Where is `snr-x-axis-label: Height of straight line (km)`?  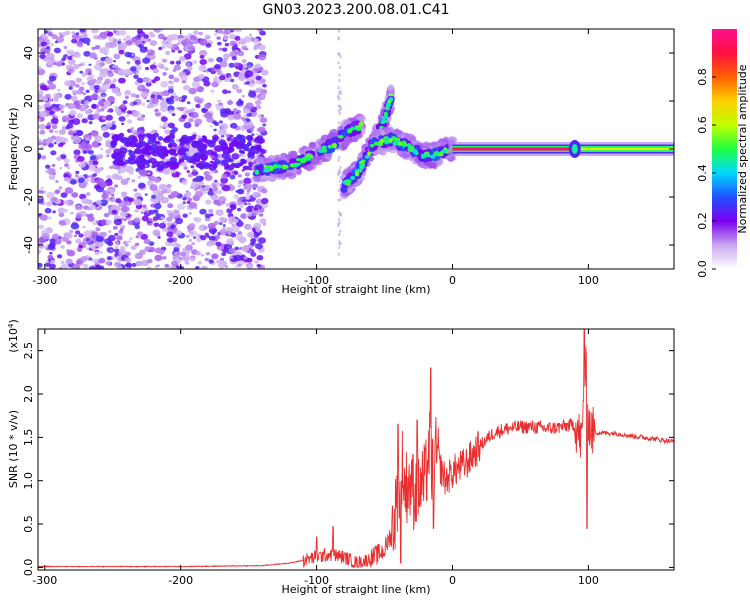 snr-x-axis-label: Height of straight line (km) is located at coordinates (355, 589).